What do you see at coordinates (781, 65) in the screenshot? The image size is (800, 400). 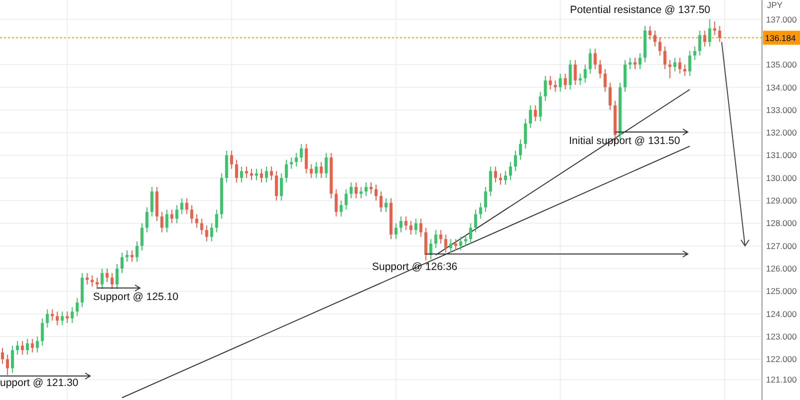 I see `y-tick-label: 135.000` at bounding box center [781, 65].